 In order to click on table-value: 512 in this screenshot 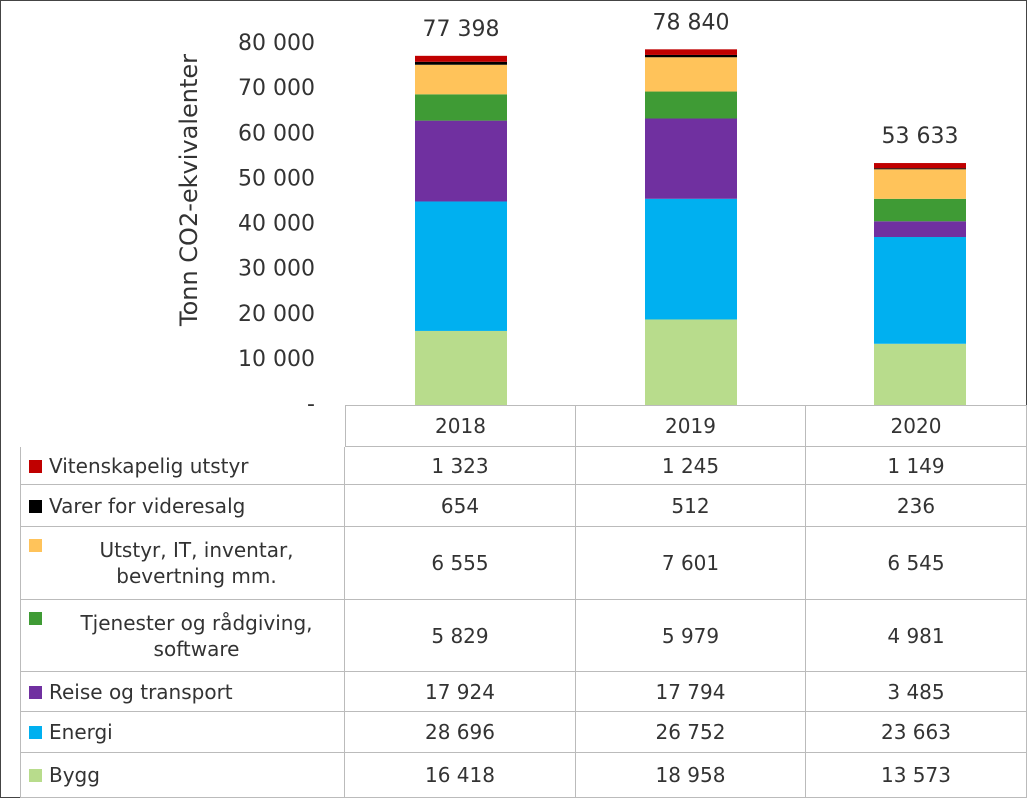, I will do `click(691, 506)`.